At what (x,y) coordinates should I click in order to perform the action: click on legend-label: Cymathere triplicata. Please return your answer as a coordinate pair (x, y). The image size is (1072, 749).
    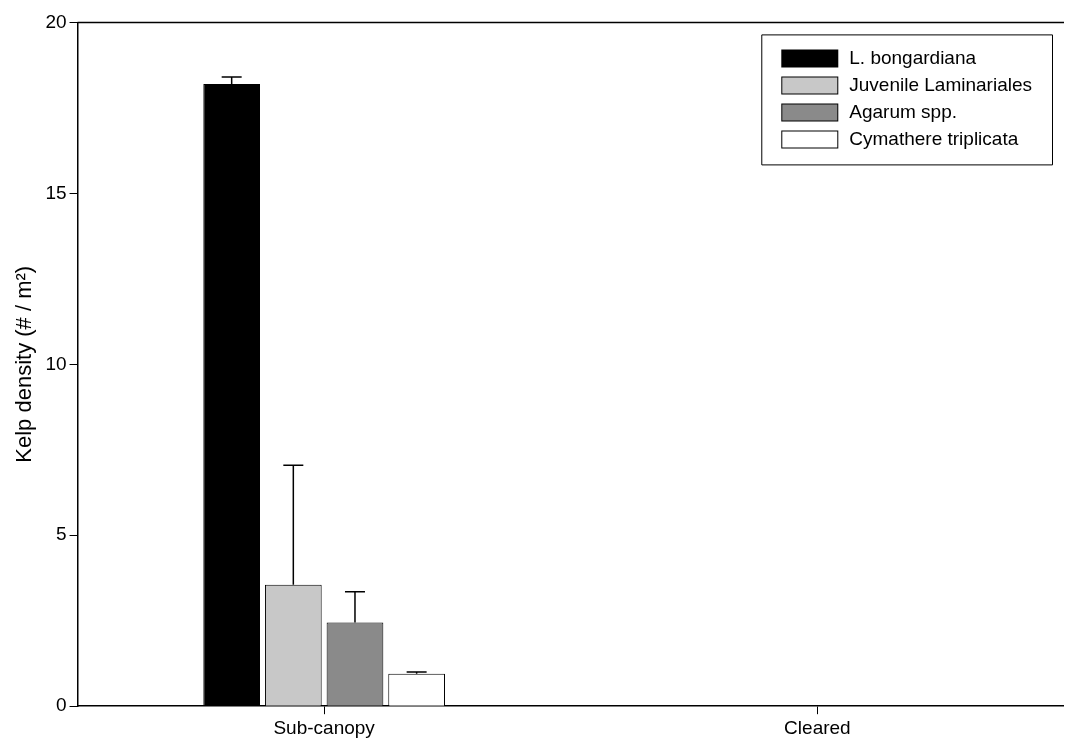
    Looking at the image, I should click on (934, 138).